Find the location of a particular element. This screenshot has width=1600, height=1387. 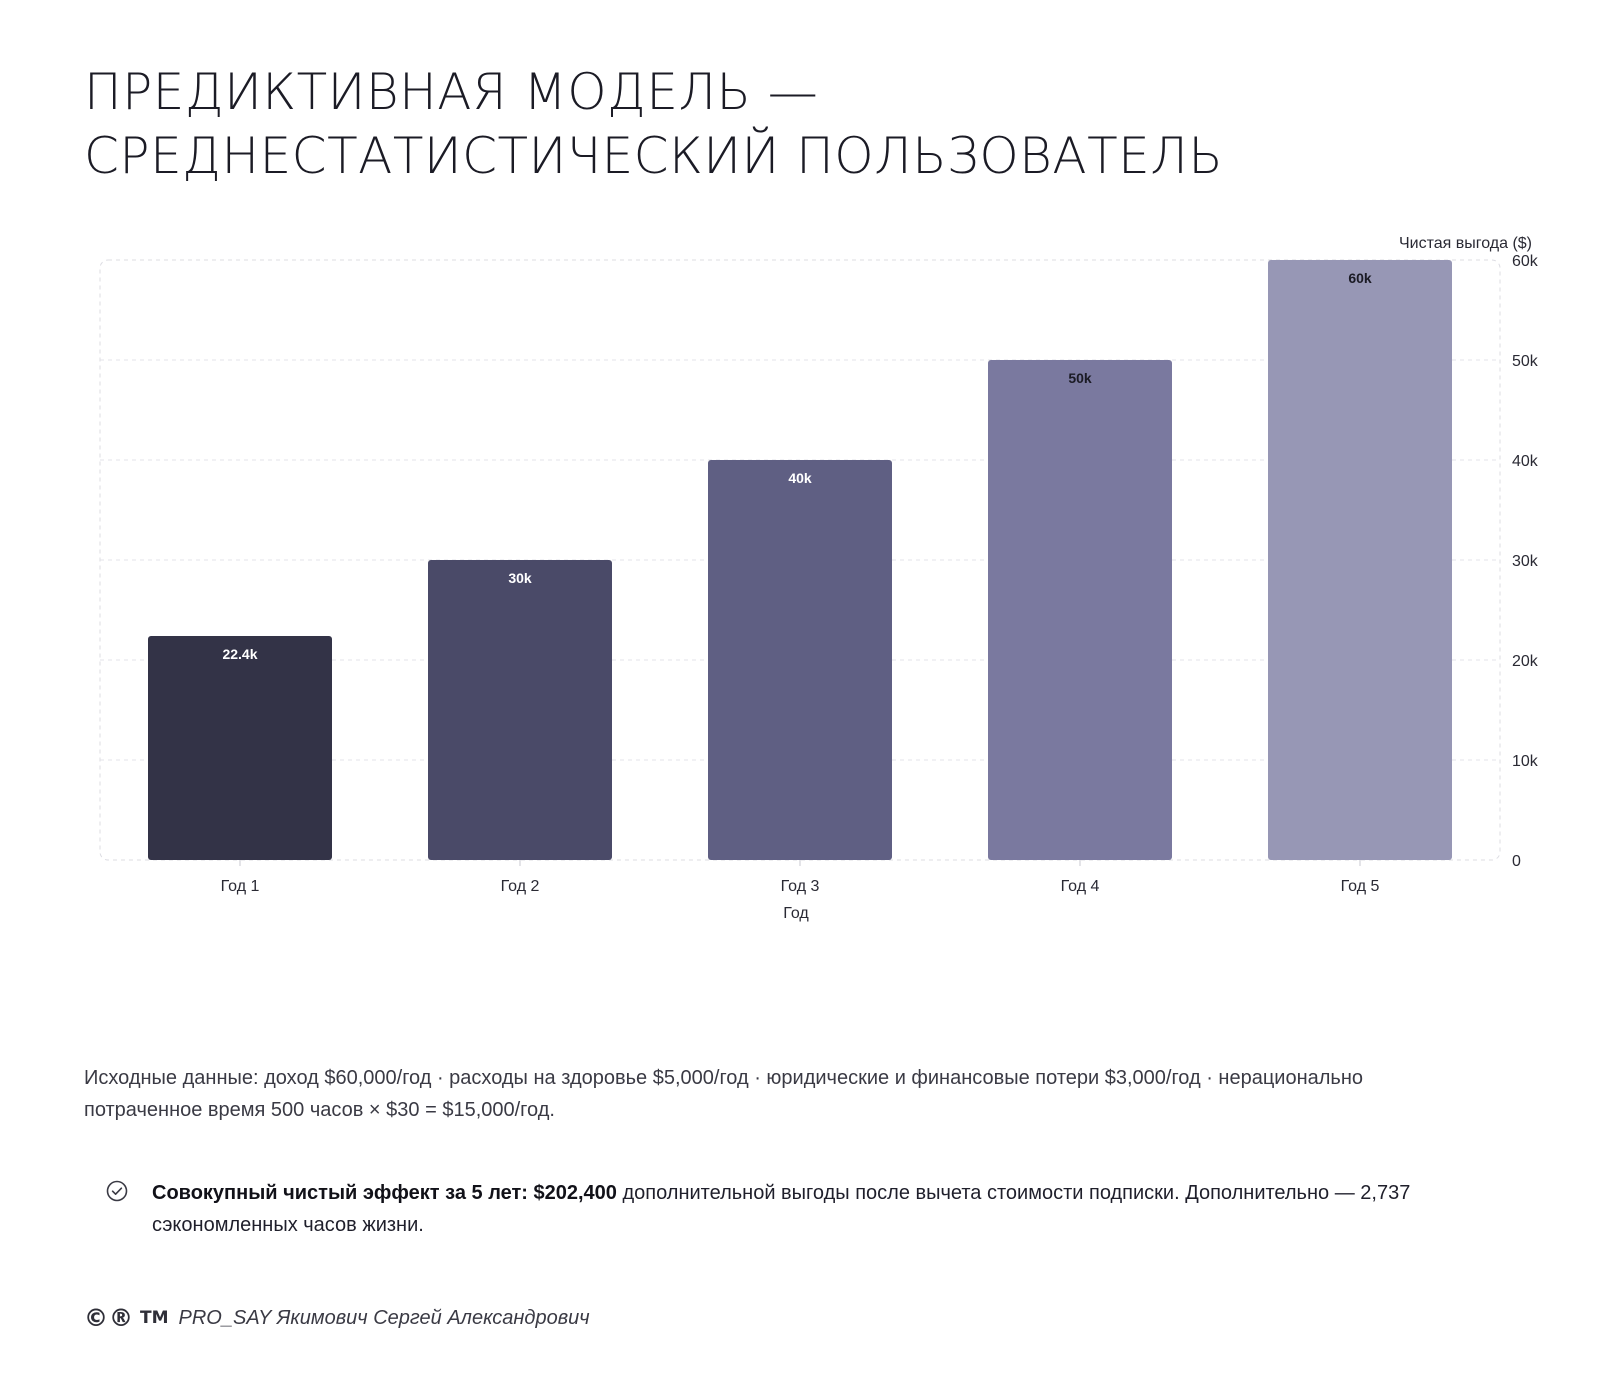

y-tick-label: 20k is located at coordinates (1525, 661).